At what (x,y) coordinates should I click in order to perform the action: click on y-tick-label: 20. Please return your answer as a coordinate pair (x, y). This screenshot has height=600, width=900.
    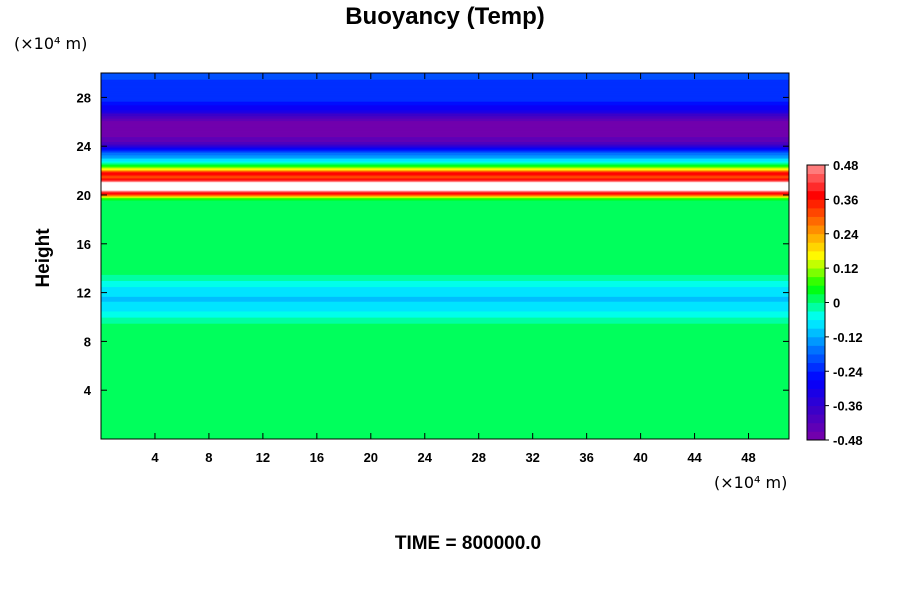
    Looking at the image, I should click on (84, 195).